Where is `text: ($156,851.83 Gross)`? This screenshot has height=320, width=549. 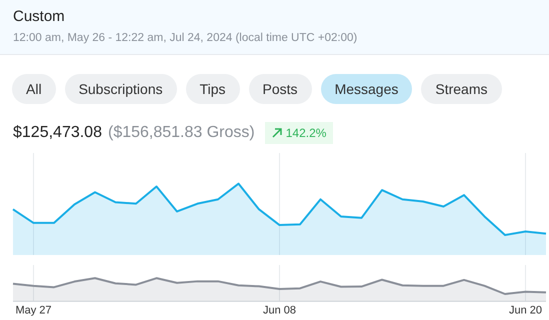
text: ($156,851.83 Gross) is located at coordinates (181, 133).